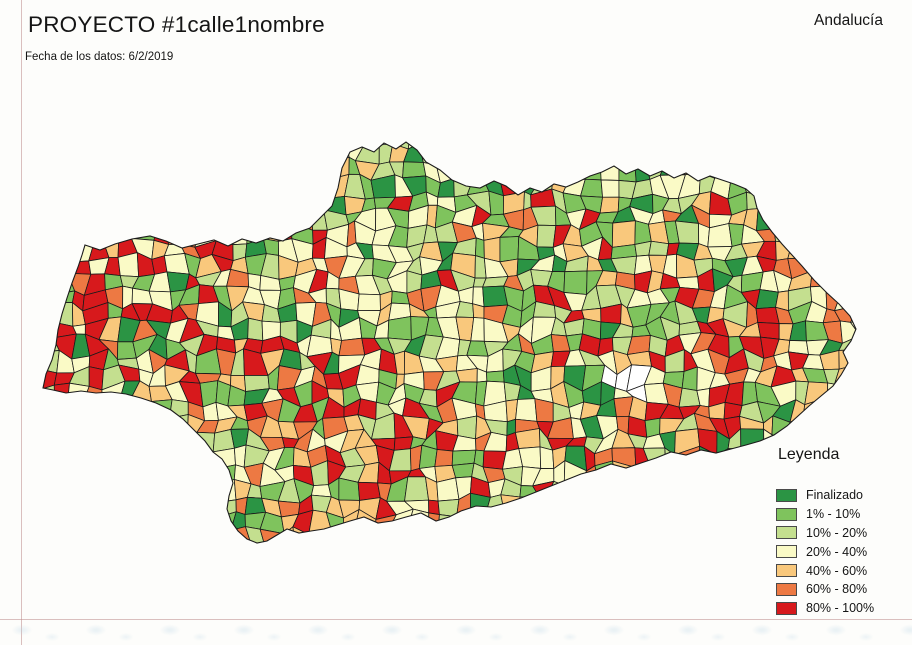 The image size is (912, 645). What do you see at coordinates (848, 20) in the screenshot?
I see `region-label: Andalucía` at bounding box center [848, 20].